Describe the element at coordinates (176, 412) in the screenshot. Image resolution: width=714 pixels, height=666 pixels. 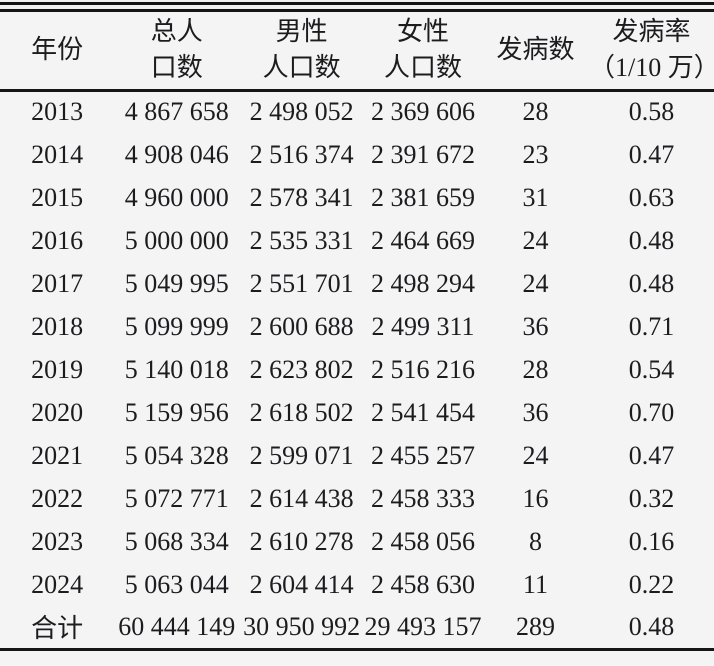
I see `cell-total-population: 5 159 956` at that location.